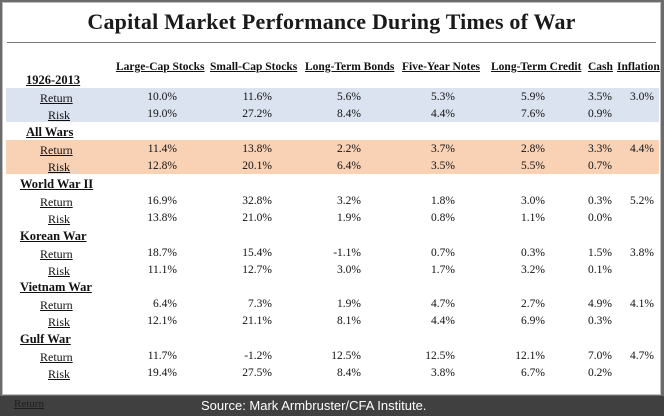 The width and height of the screenshot is (664, 416). What do you see at coordinates (347, 253) in the screenshot?
I see `table-cell: -1.1%` at bounding box center [347, 253].